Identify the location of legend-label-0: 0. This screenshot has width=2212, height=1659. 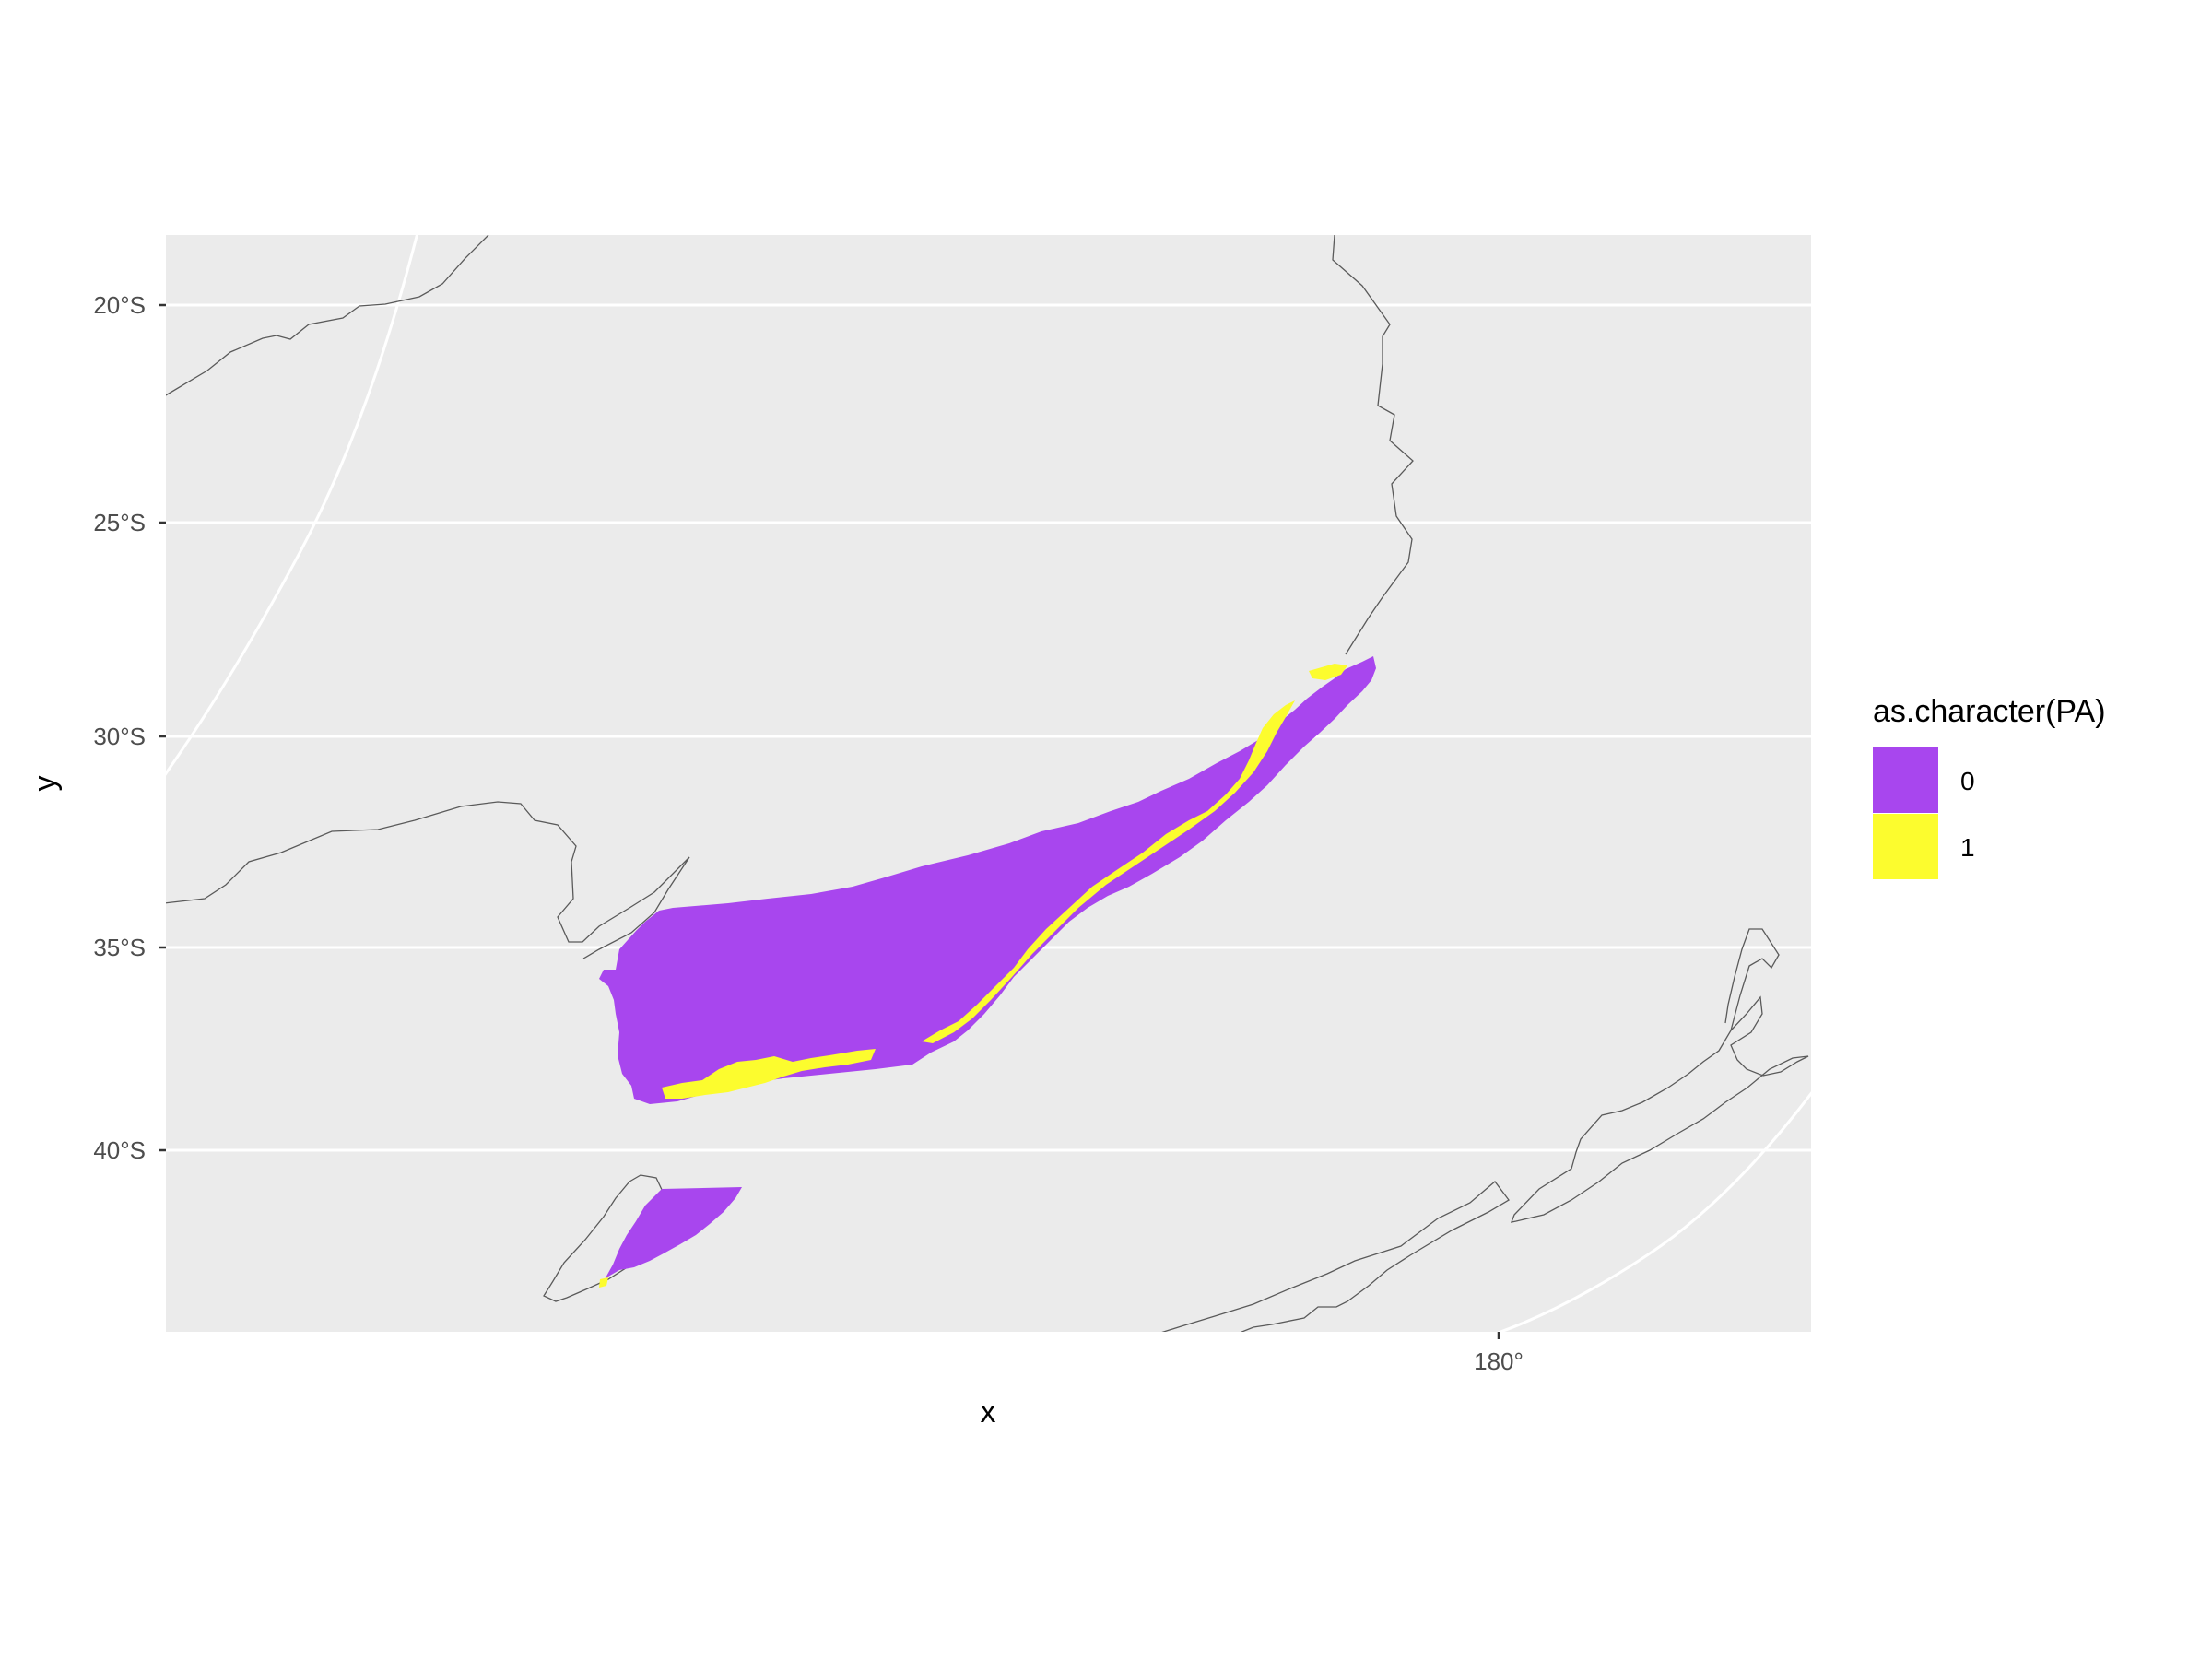
(1967, 781).